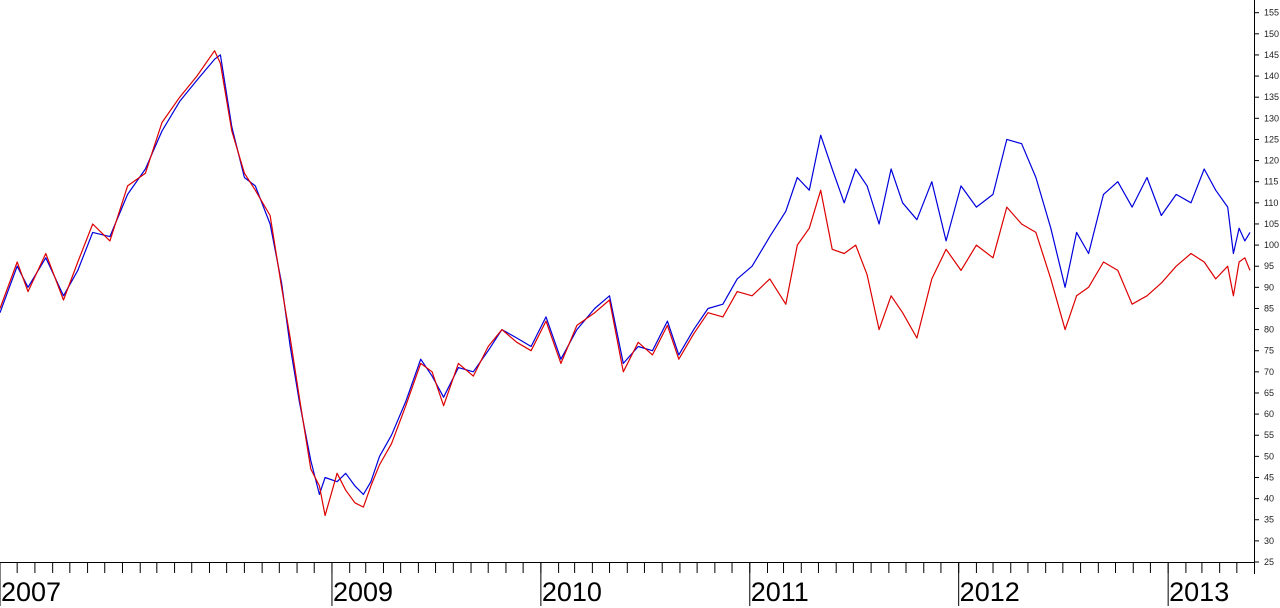 Image resolution: width=1280 pixels, height=608 pixels. What do you see at coordinates (990, 592) in the screenshot?
I see `x-tick-label: 2012` at bounding box center [990, 592].